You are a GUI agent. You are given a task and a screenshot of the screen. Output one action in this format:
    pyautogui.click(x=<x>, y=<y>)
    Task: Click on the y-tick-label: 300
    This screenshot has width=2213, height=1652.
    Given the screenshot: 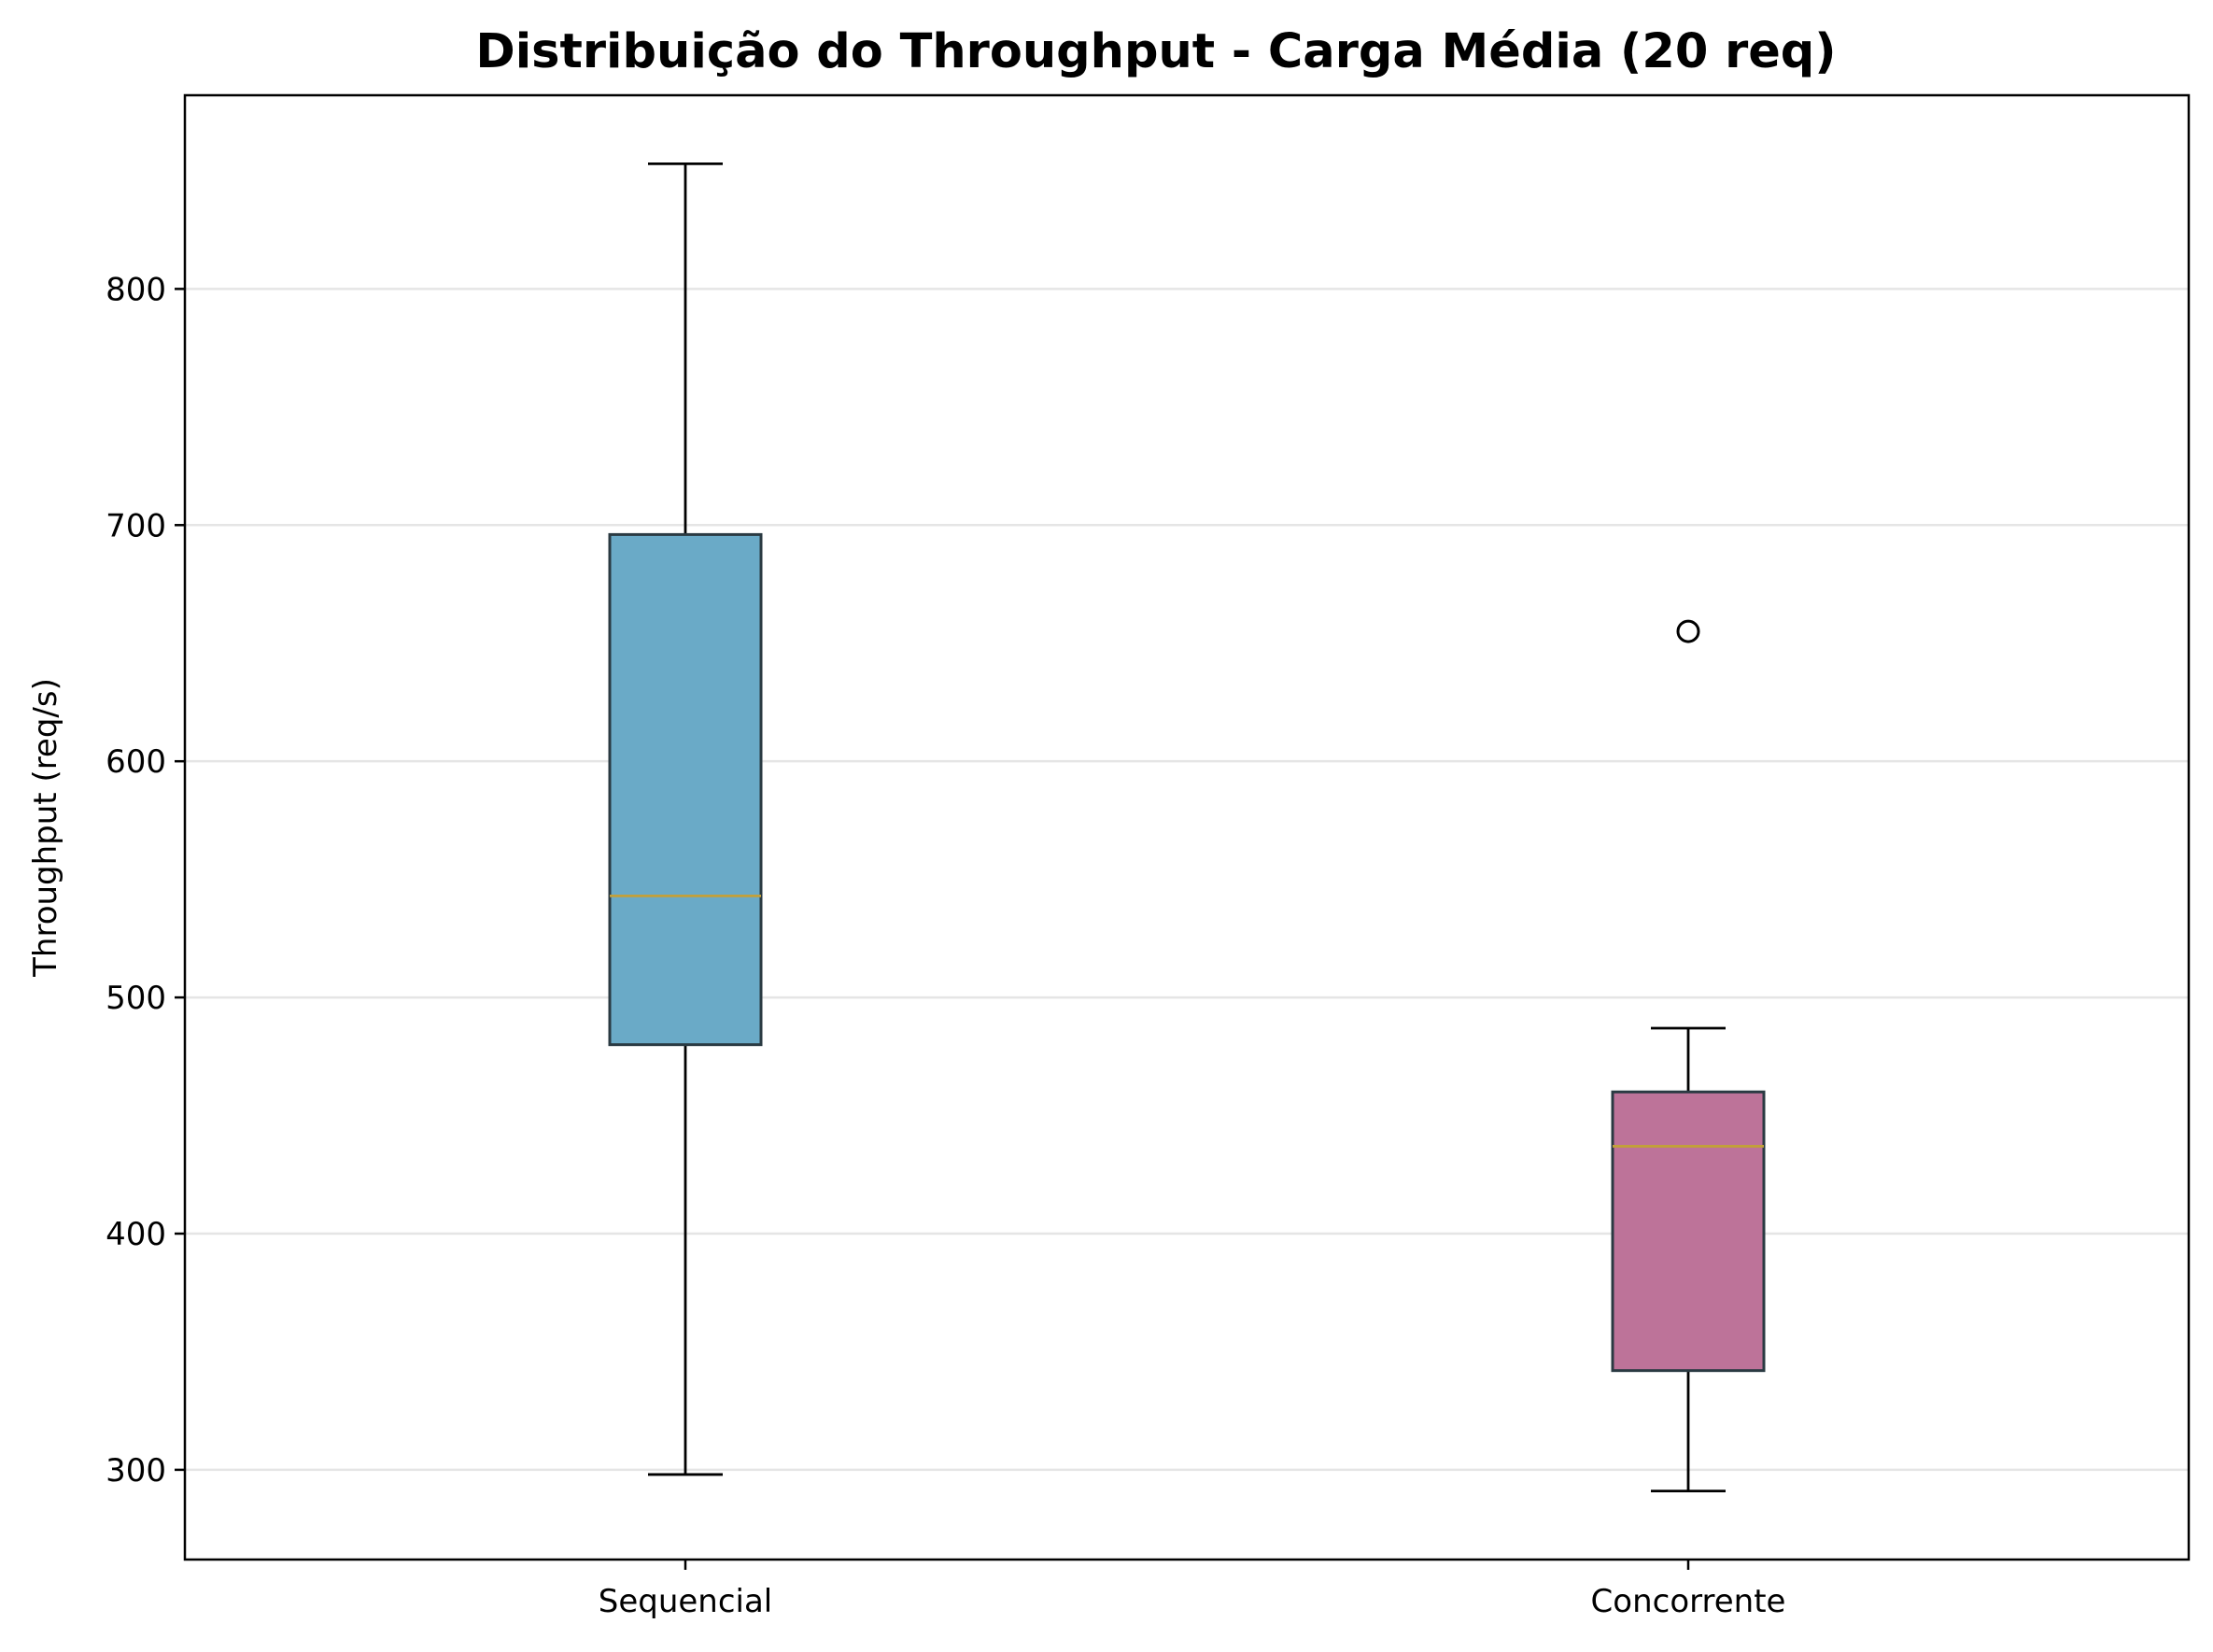 What is the action you would take?
    pyautogui.click(x=136, y=1471)
    